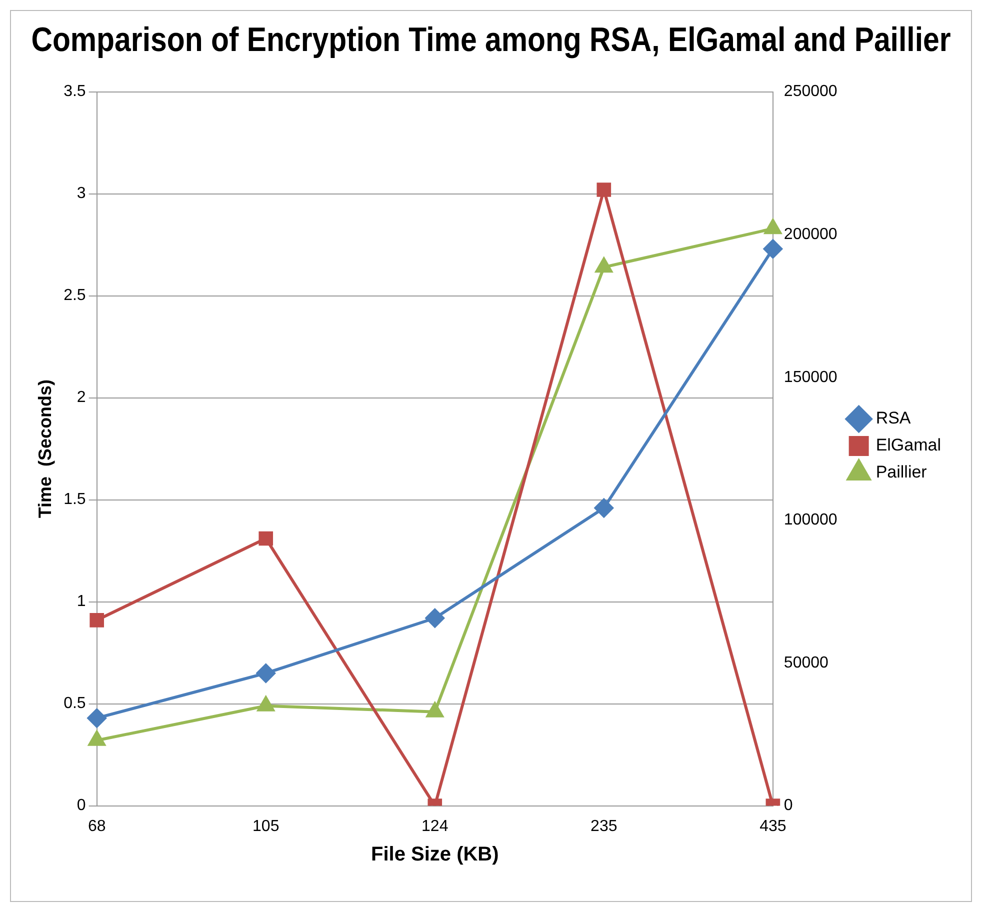 The image size is (991, 922). What do you see at coordinates (894, 418) in the screenshot?
I see `legend-label: RSA` at bounding box center [894, 418].